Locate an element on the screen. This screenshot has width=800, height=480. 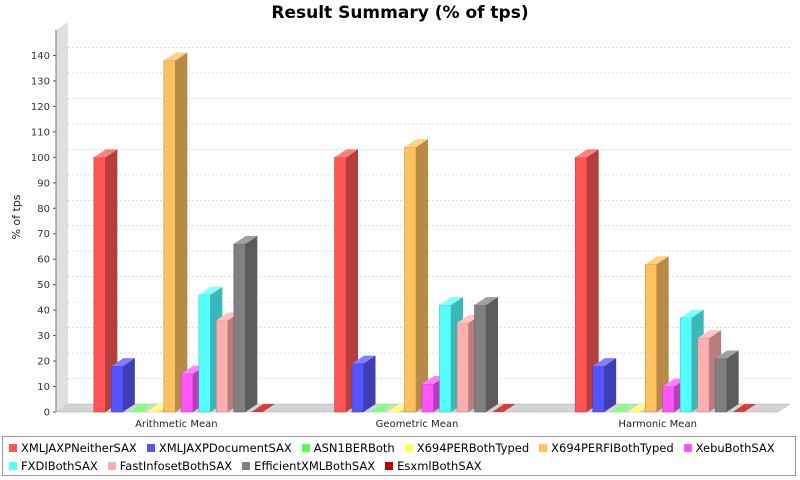
y-axis-label: % of tps is located at coordinates (16, 216).